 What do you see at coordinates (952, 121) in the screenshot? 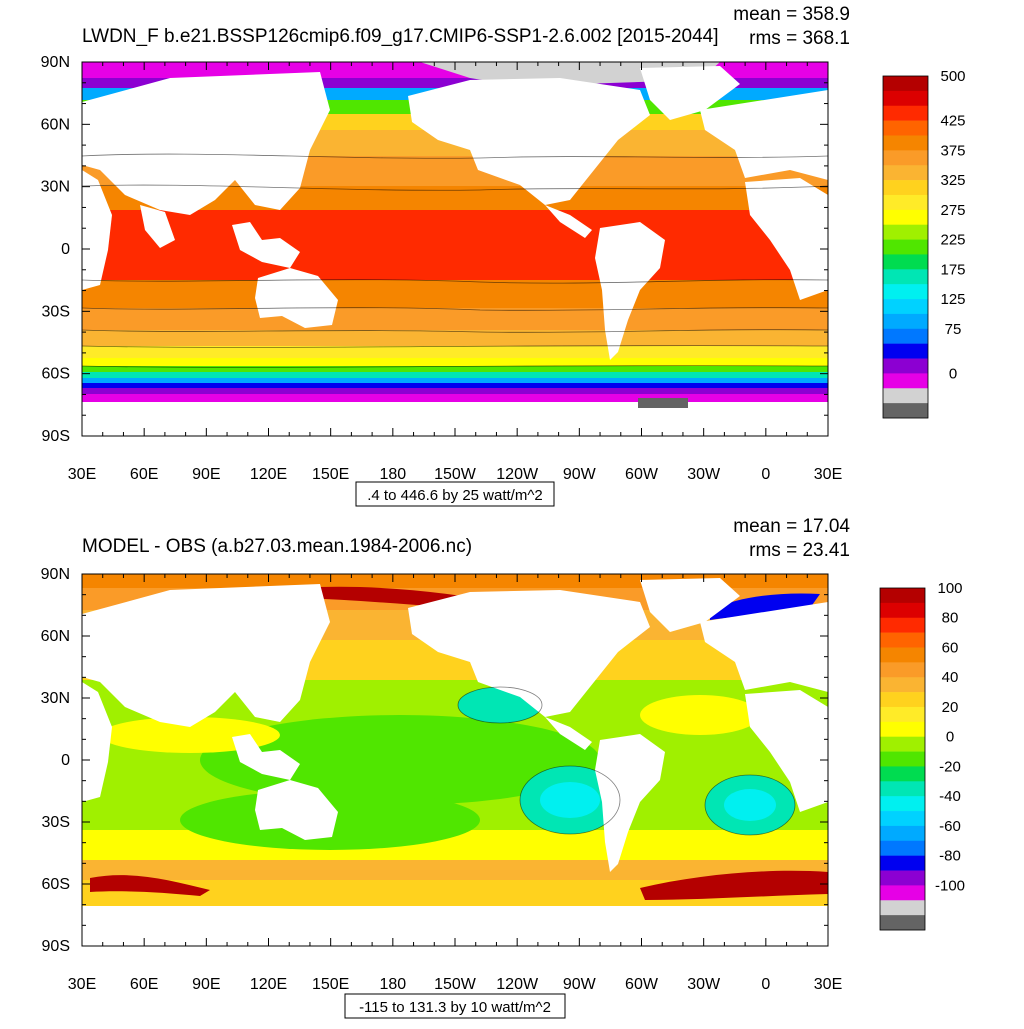
I see `colorbar-label: 425` at bounding box center [952, 121].